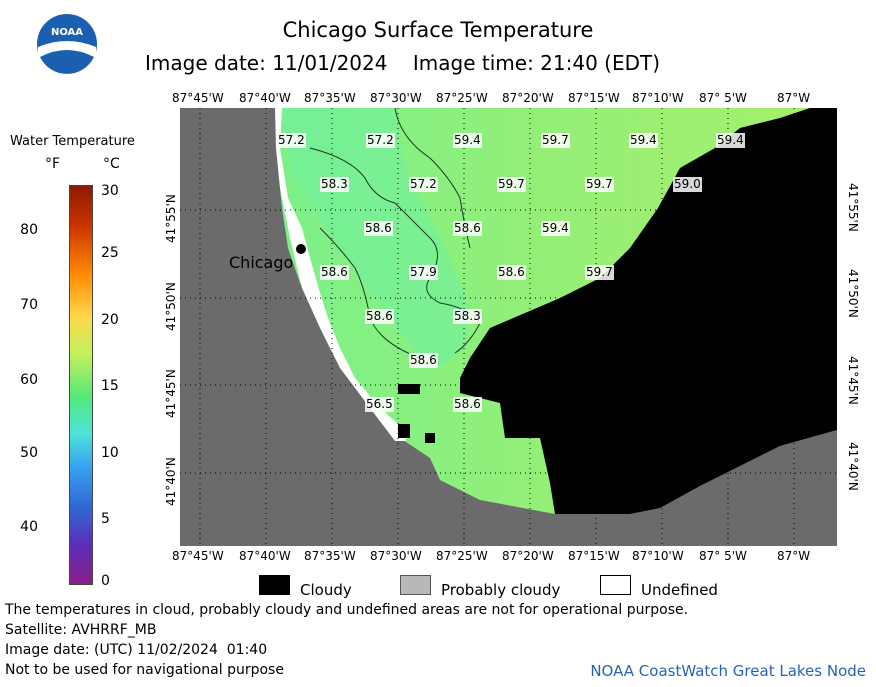  Describe the element at coordinates (198, 556) in the screenshot. I see `lon-label-bottom: 87°45'W` at that location.